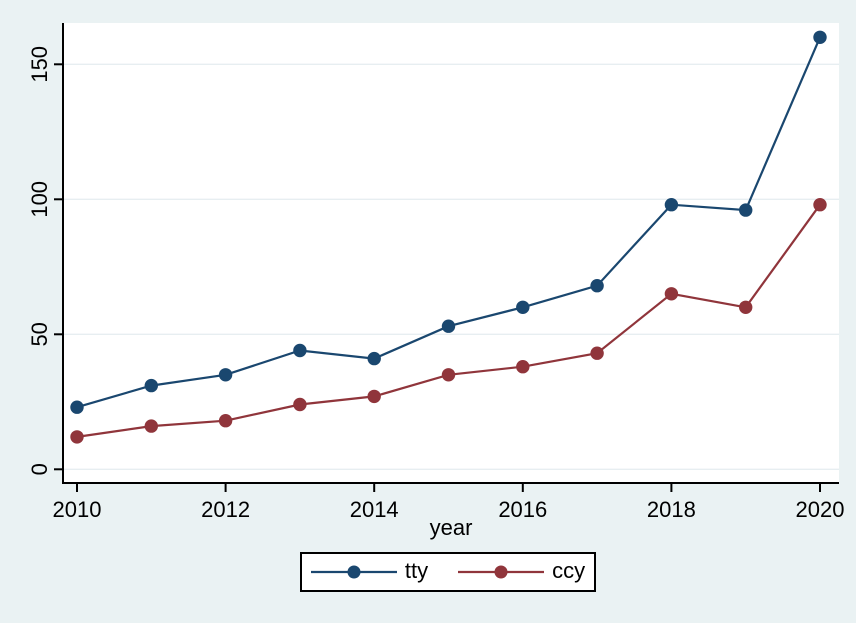 This screenshot has height=623, width=856. Describe the element at coordinates (77, 509) in the screenshot. I see `x-tick-label-2010: 2010` at that location.